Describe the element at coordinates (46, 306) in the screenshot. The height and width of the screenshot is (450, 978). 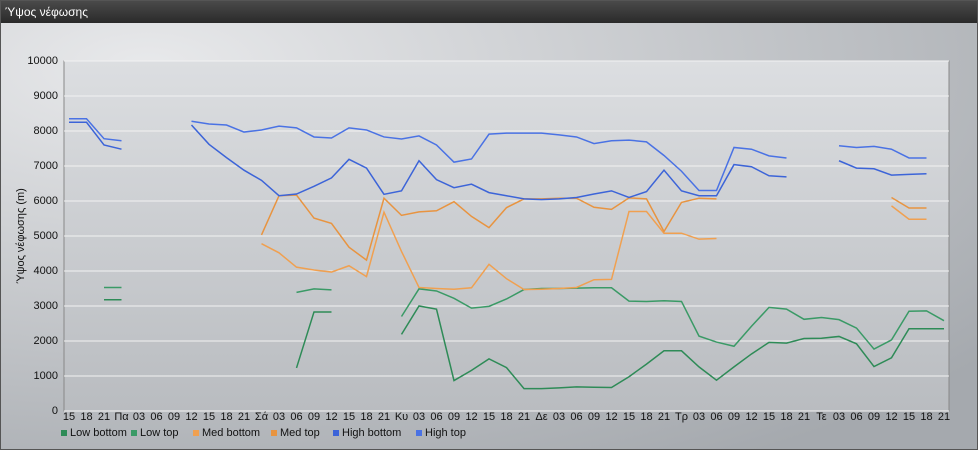
I see `y-tick-label: 3000` at that location.